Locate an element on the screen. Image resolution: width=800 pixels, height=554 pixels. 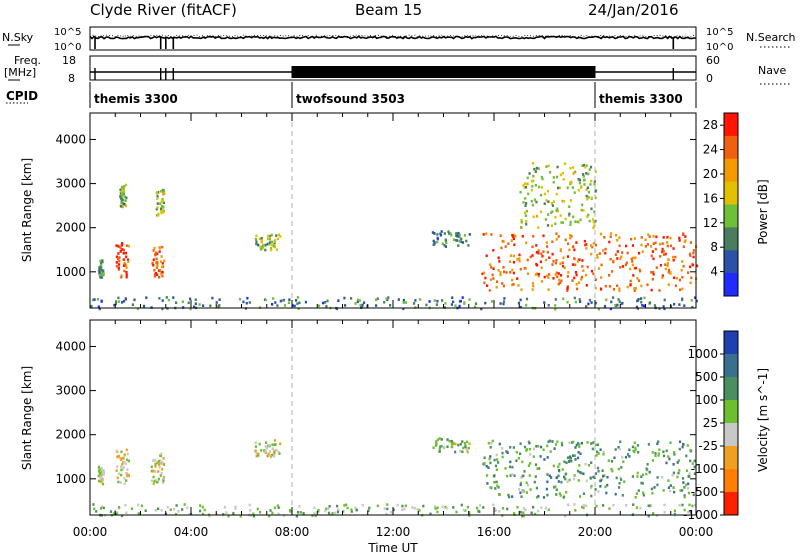
search-label: N.Search is located at coordinates (771, 37).